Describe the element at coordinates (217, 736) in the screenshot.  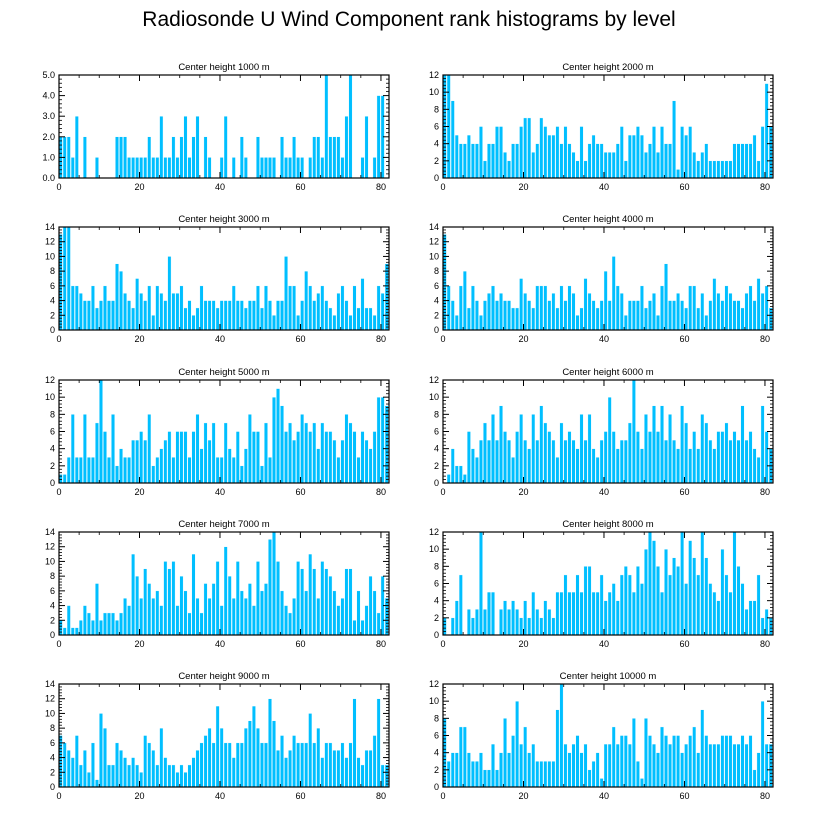
I see `histogram-panel-9: Center height 9000 m 0 2 4 6 8 10 12 14 0 20 40 60 80` at that location.